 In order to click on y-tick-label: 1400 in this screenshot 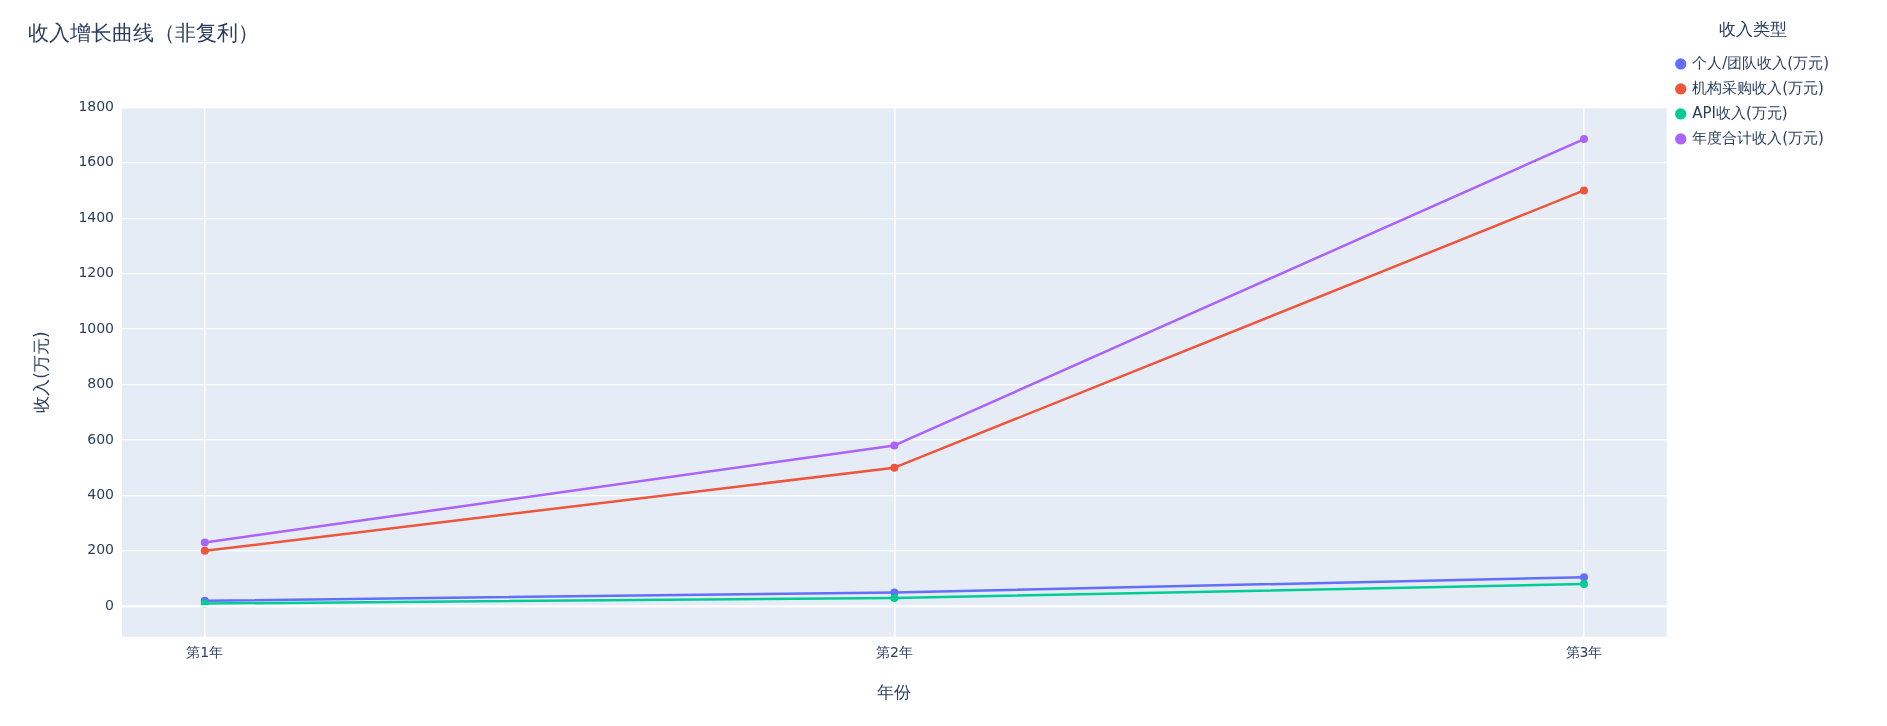, I will do `click(96, 216)`.